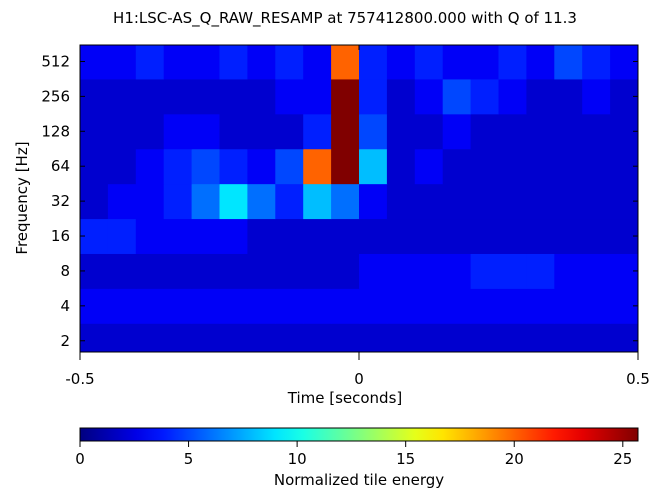  I want to click on colorbar-label: Normalized tile energy, so click(359, 480).